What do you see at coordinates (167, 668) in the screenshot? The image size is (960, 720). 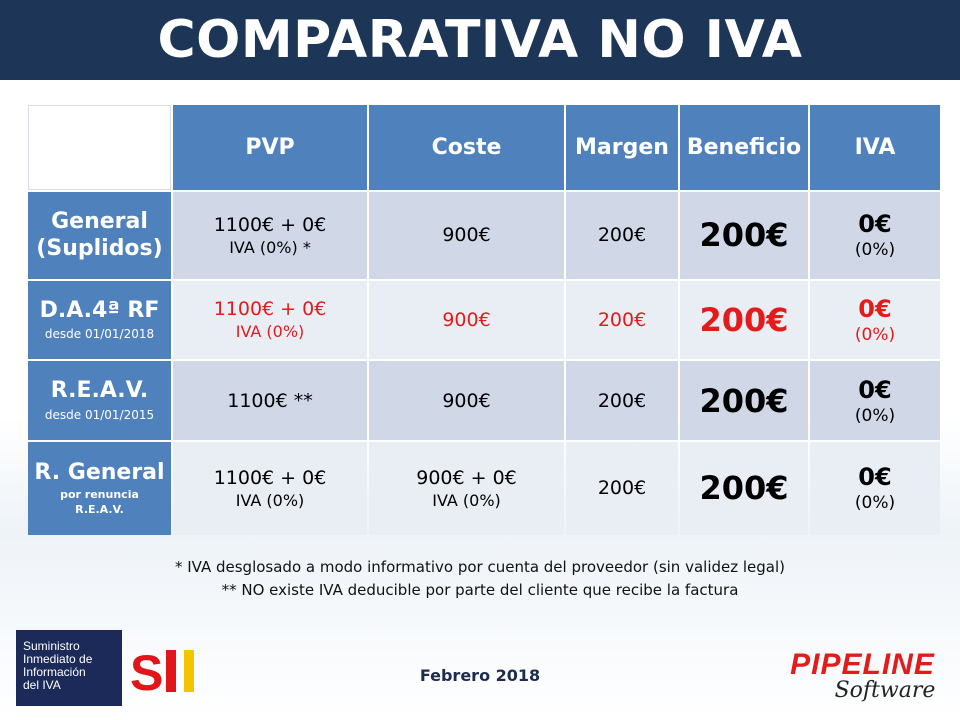 I see `sii-mark-icon: S` at bounding box center [167, 668].